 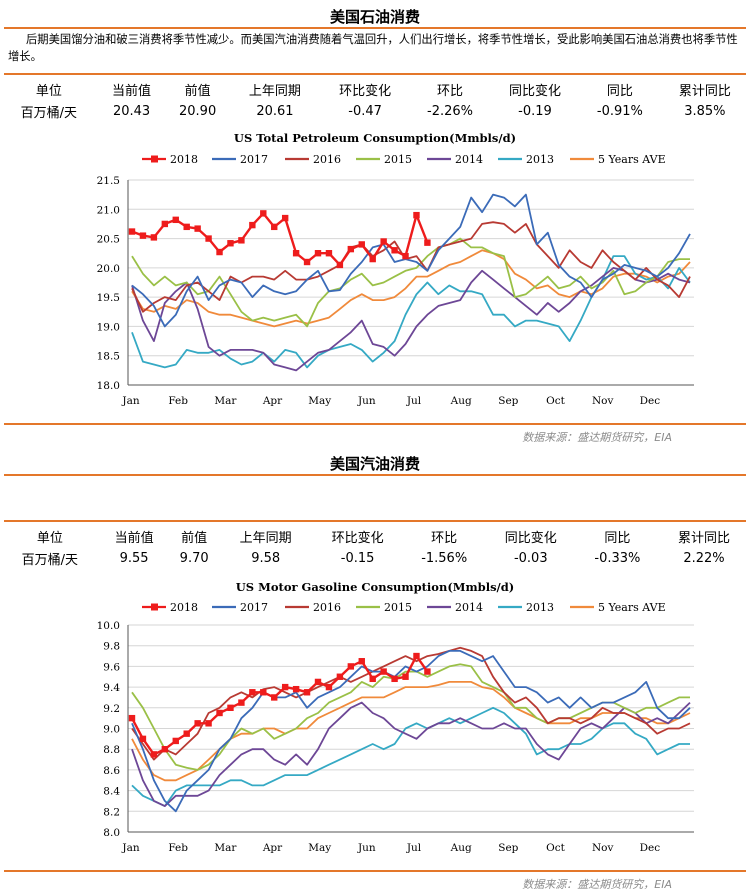 I want to click on stats-header-cell: 单位, so click(x=49, y=538).